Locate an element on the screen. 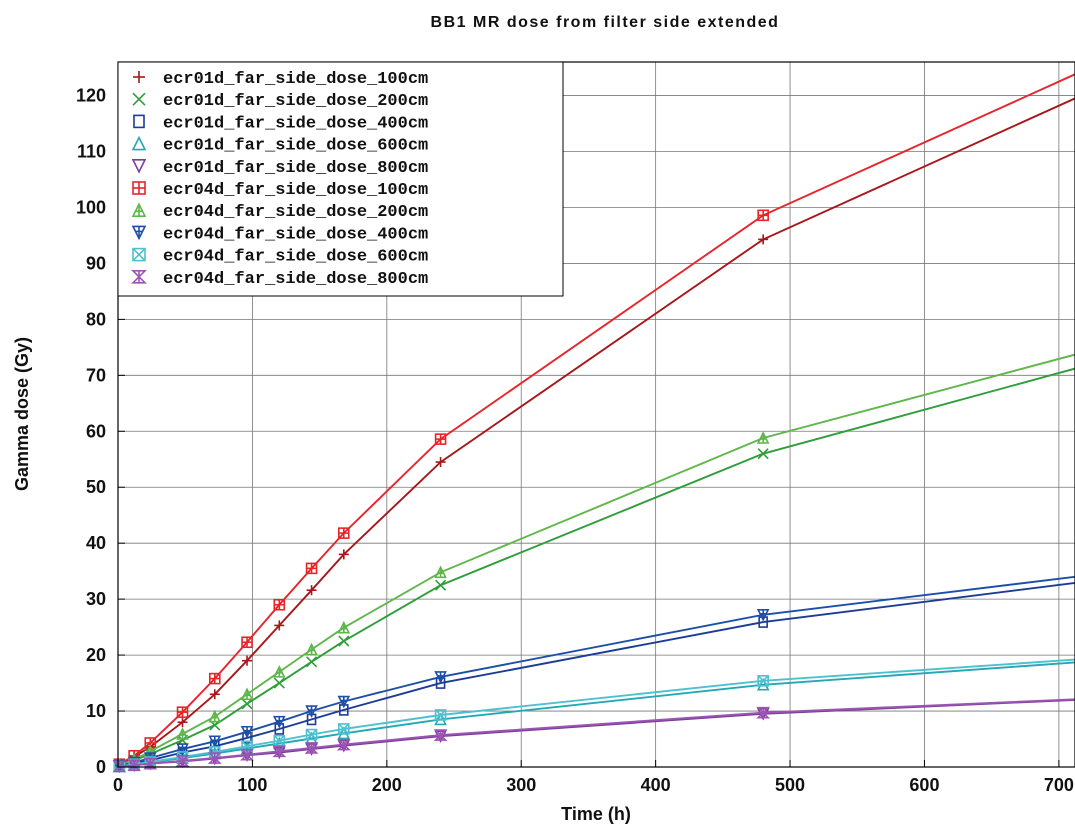 The height and width of the screenshot is (830, 1075). legend-item: ecr04d_far_side_dose_800cm is located at coordinates (279, 279).